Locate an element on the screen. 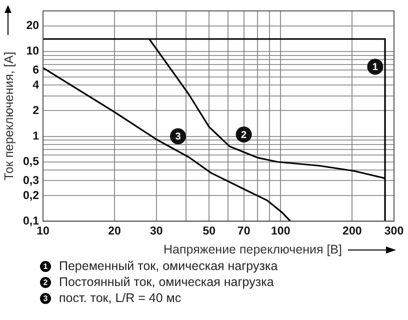 The image size is (408, 320). y-tick-label: 2 is located at coordinates (35, 110).